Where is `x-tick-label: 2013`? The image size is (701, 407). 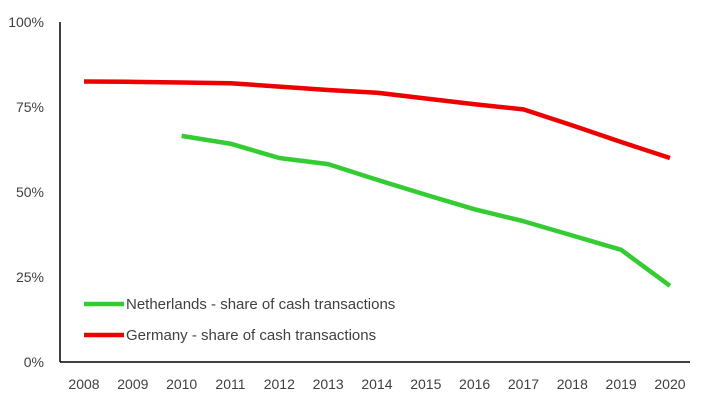
x-tick-label: 2013 is located at coordinates (328, 384).